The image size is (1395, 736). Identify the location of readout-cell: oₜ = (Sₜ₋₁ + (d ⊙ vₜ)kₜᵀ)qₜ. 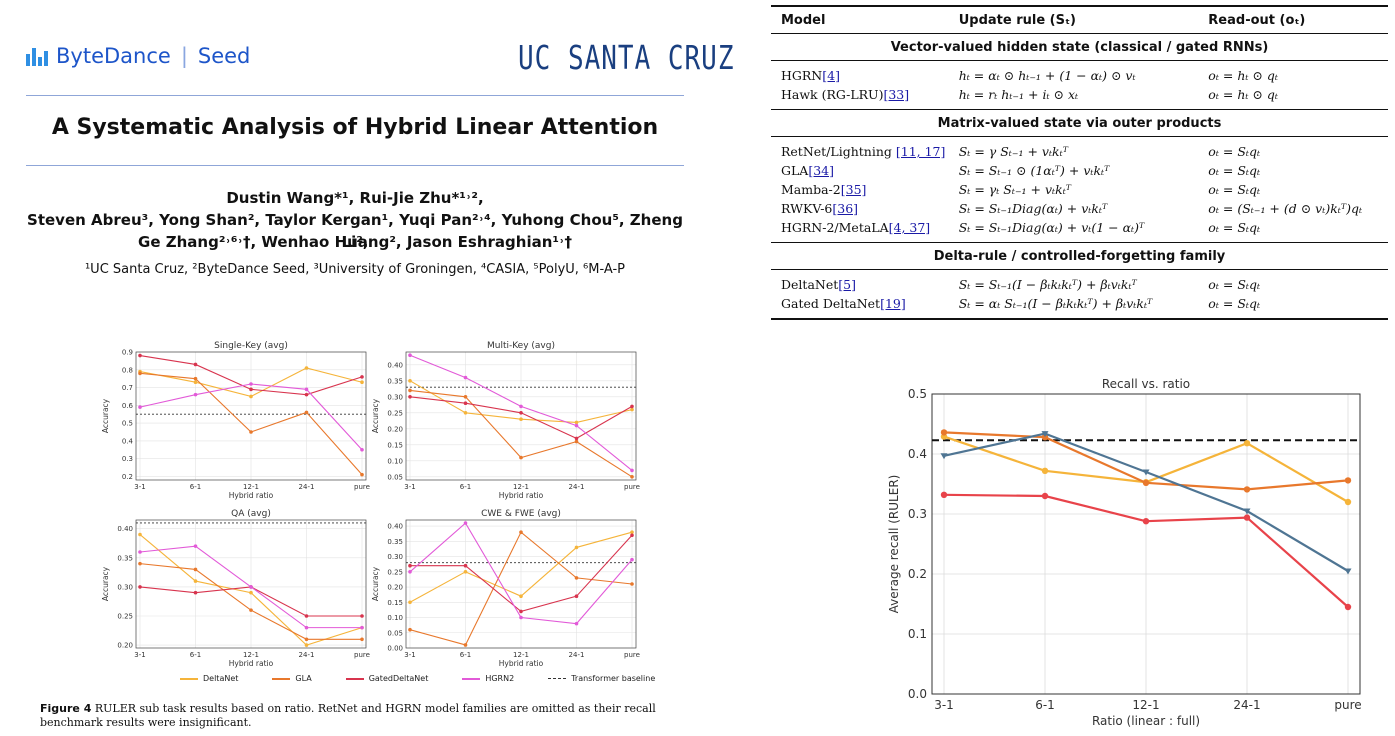
(1285, 208).